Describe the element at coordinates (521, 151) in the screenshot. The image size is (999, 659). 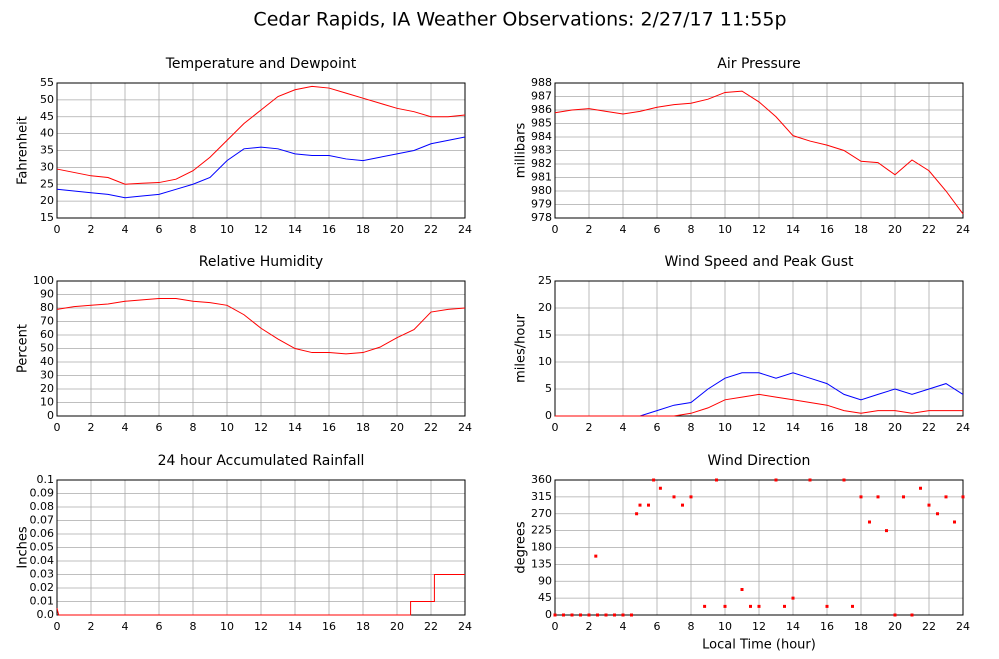
I see `y-axis-label: millibars` at that location.